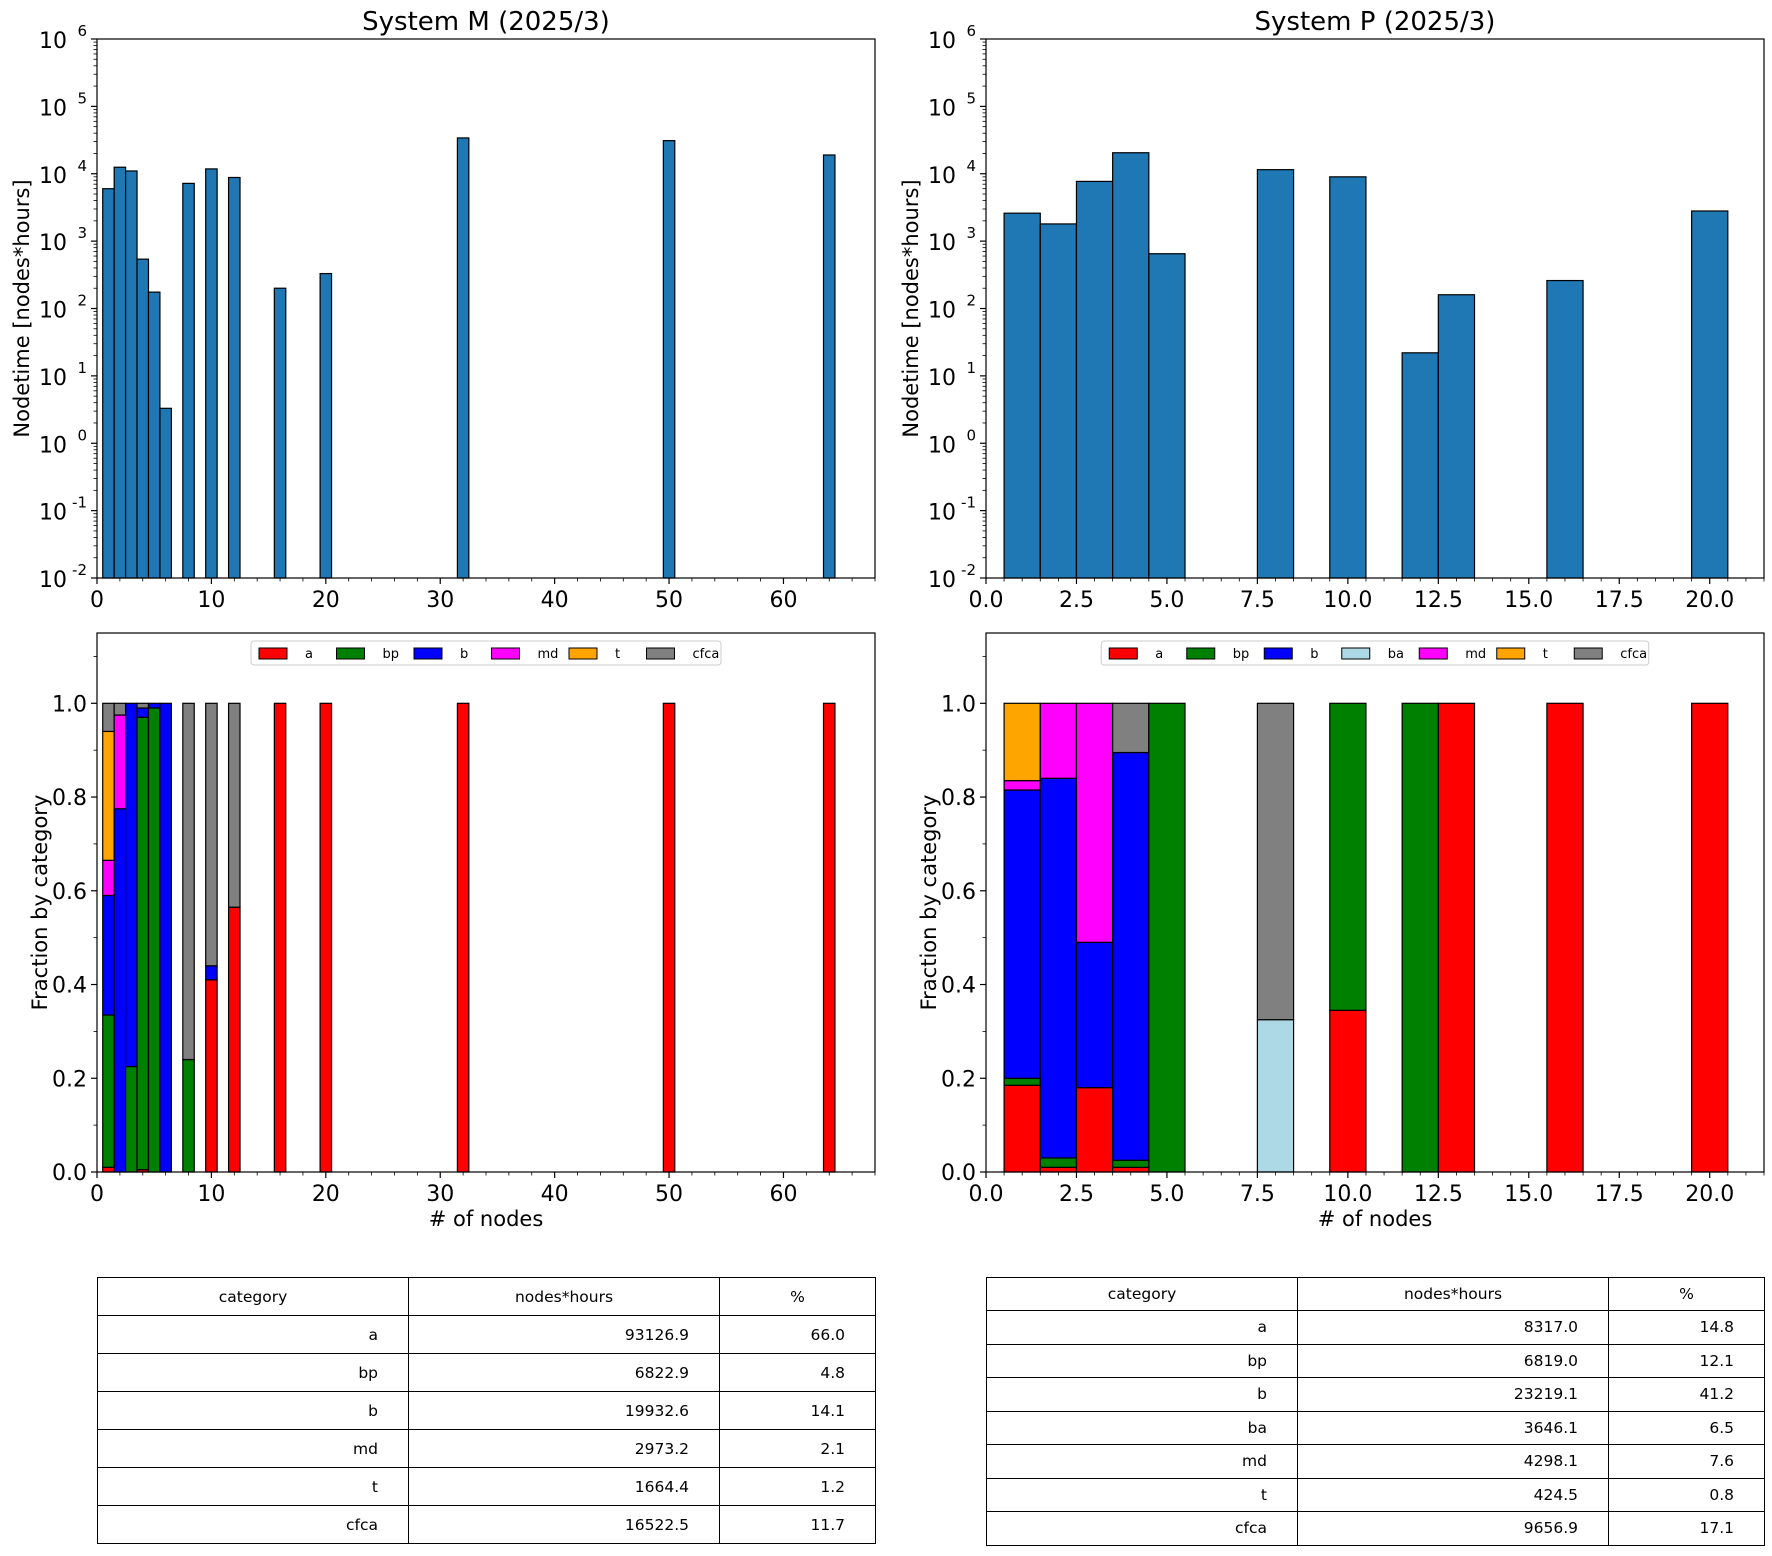 The image size is (1772, 1556). Describe the element at coordinates (958, 986) in the screenshot. I see `y-tick-label: 0.4` at that location.